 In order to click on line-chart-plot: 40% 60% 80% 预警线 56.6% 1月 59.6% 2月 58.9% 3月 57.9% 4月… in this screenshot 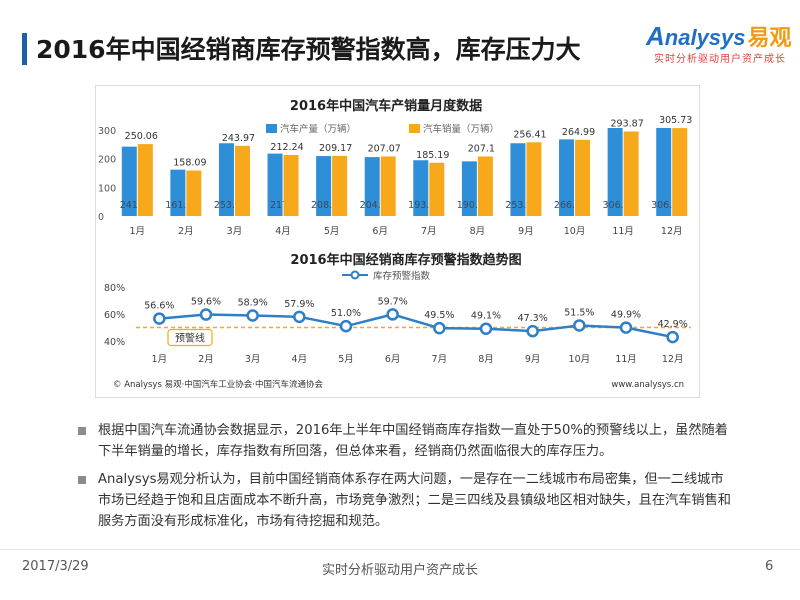, I will do `click(397, 324)`.